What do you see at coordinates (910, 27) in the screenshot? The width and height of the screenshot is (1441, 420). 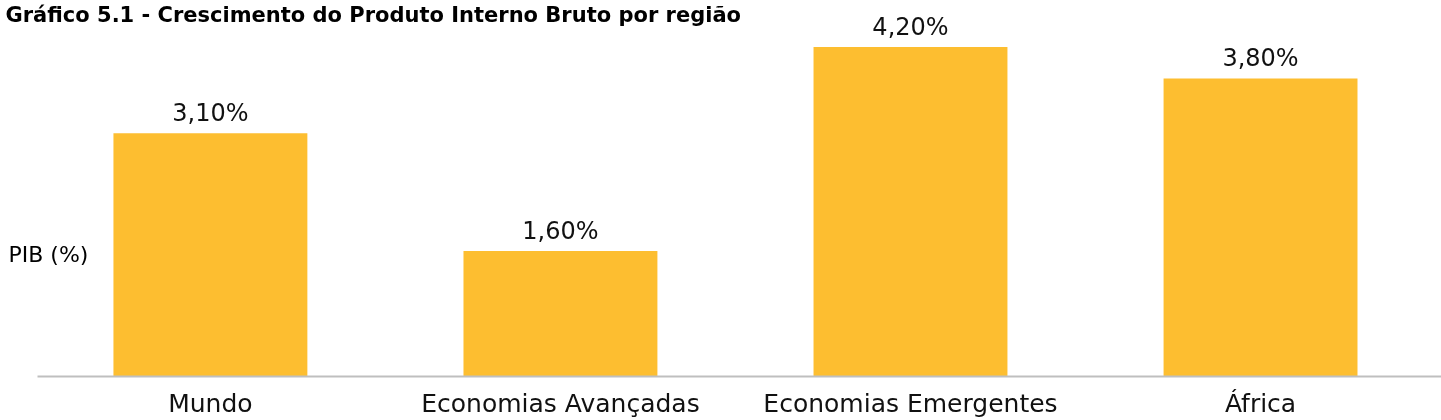 I see `data-label: 4,20%` at bounding box center [910, 27].